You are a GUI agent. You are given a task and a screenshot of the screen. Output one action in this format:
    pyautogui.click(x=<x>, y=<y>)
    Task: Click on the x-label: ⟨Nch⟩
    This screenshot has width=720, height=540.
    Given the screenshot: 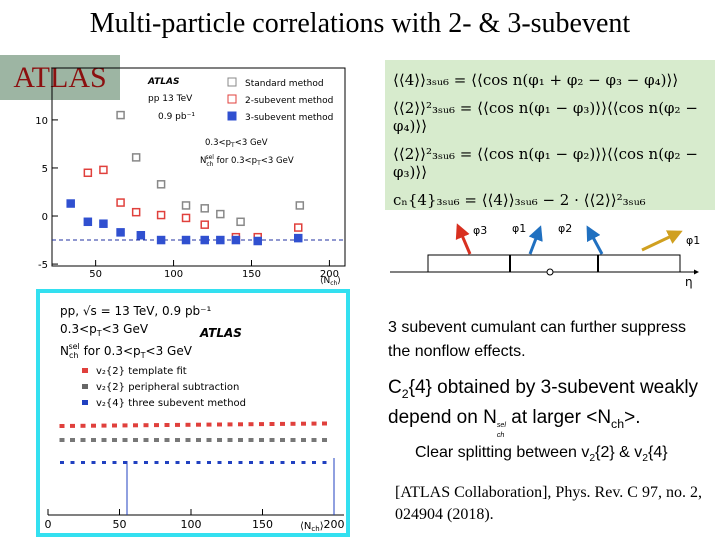 What is the action you would take?
    pyautogui.click(x=330, y=281)
    